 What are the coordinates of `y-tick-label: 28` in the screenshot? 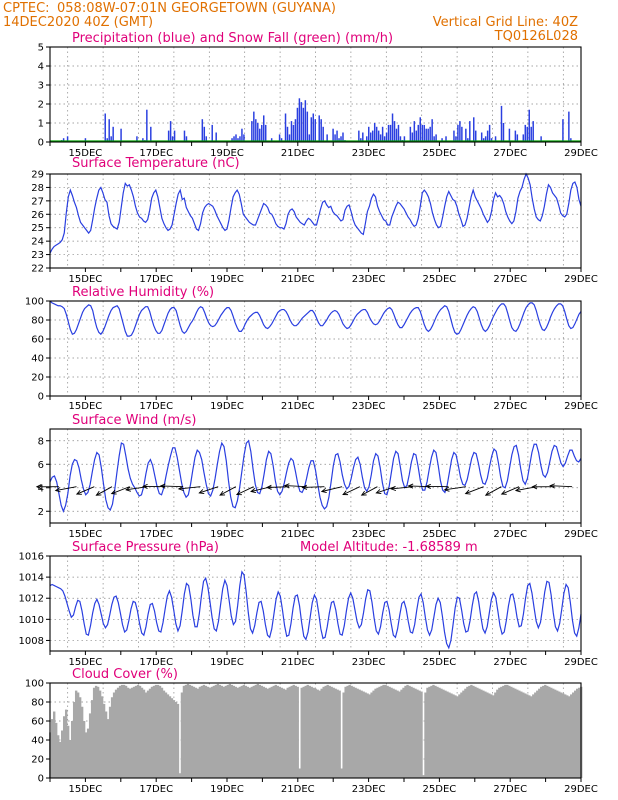 It's located at (37, 188).